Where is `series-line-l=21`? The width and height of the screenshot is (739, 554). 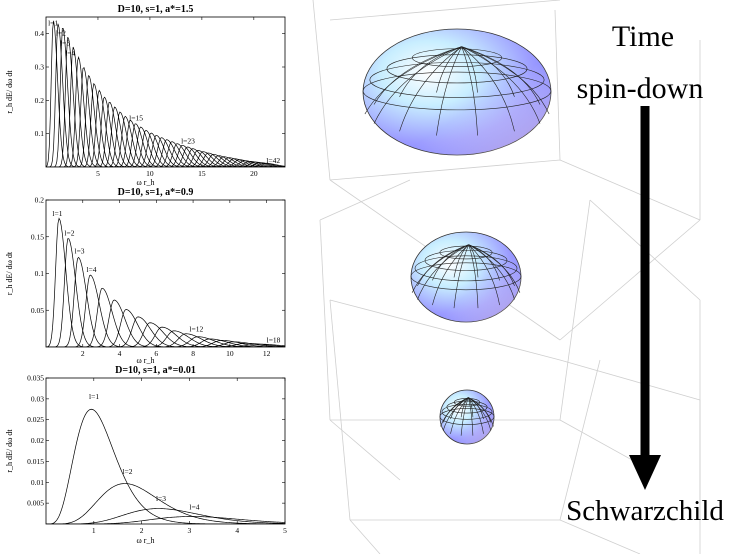 series-line-l=21 is located at coordinates (165, 151).